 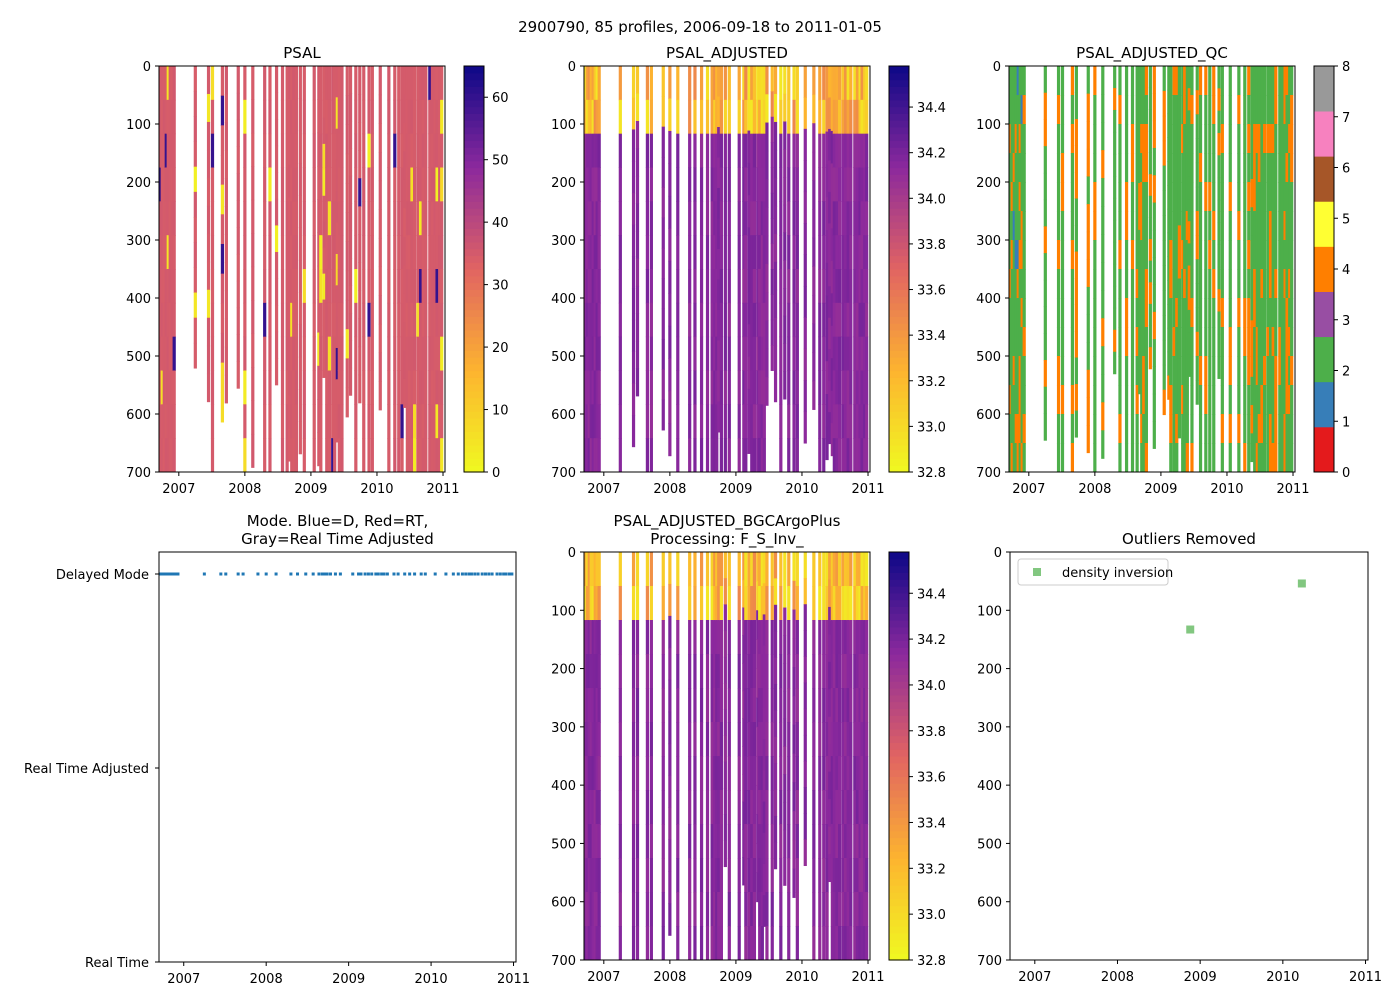 What do you see at coordinates (1282, 977) in the screenshot?
I see `chart-outliers-xtick-label: 2010` at bounding box center [1282, 977].